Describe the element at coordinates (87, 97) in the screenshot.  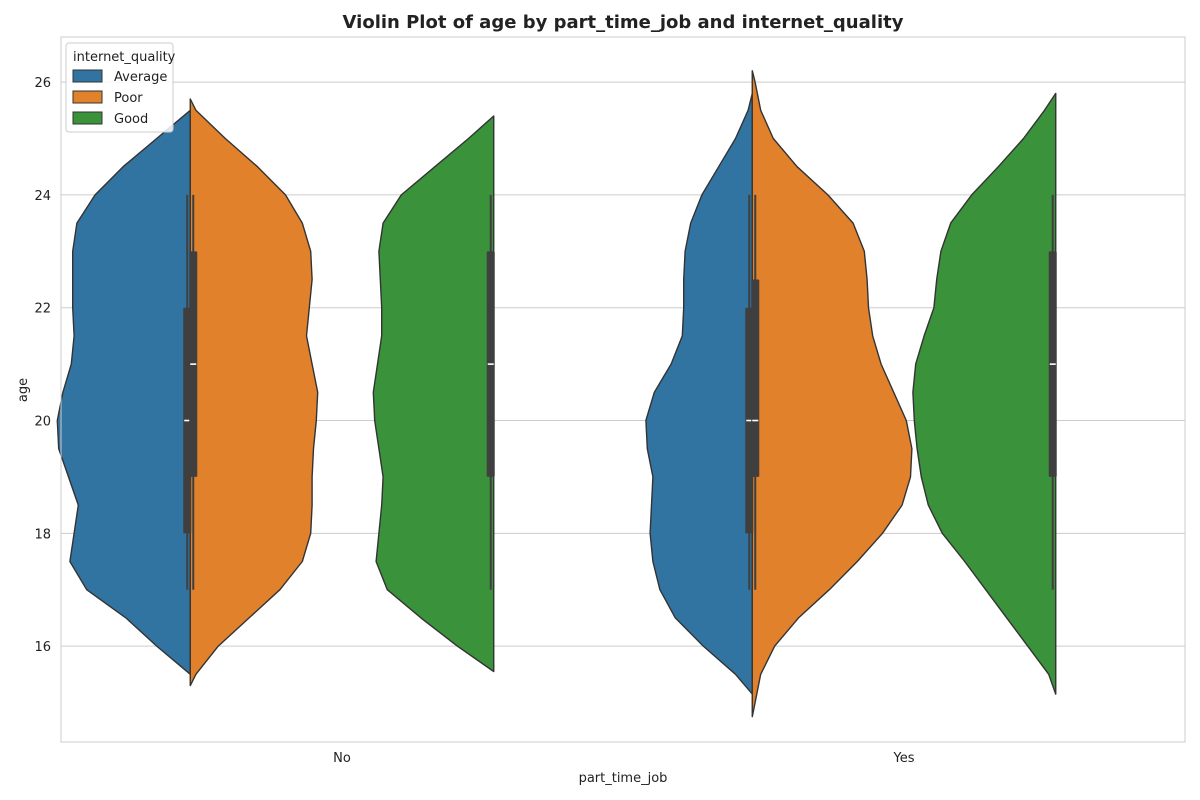
I see `legend-swatch-poor` at that location.